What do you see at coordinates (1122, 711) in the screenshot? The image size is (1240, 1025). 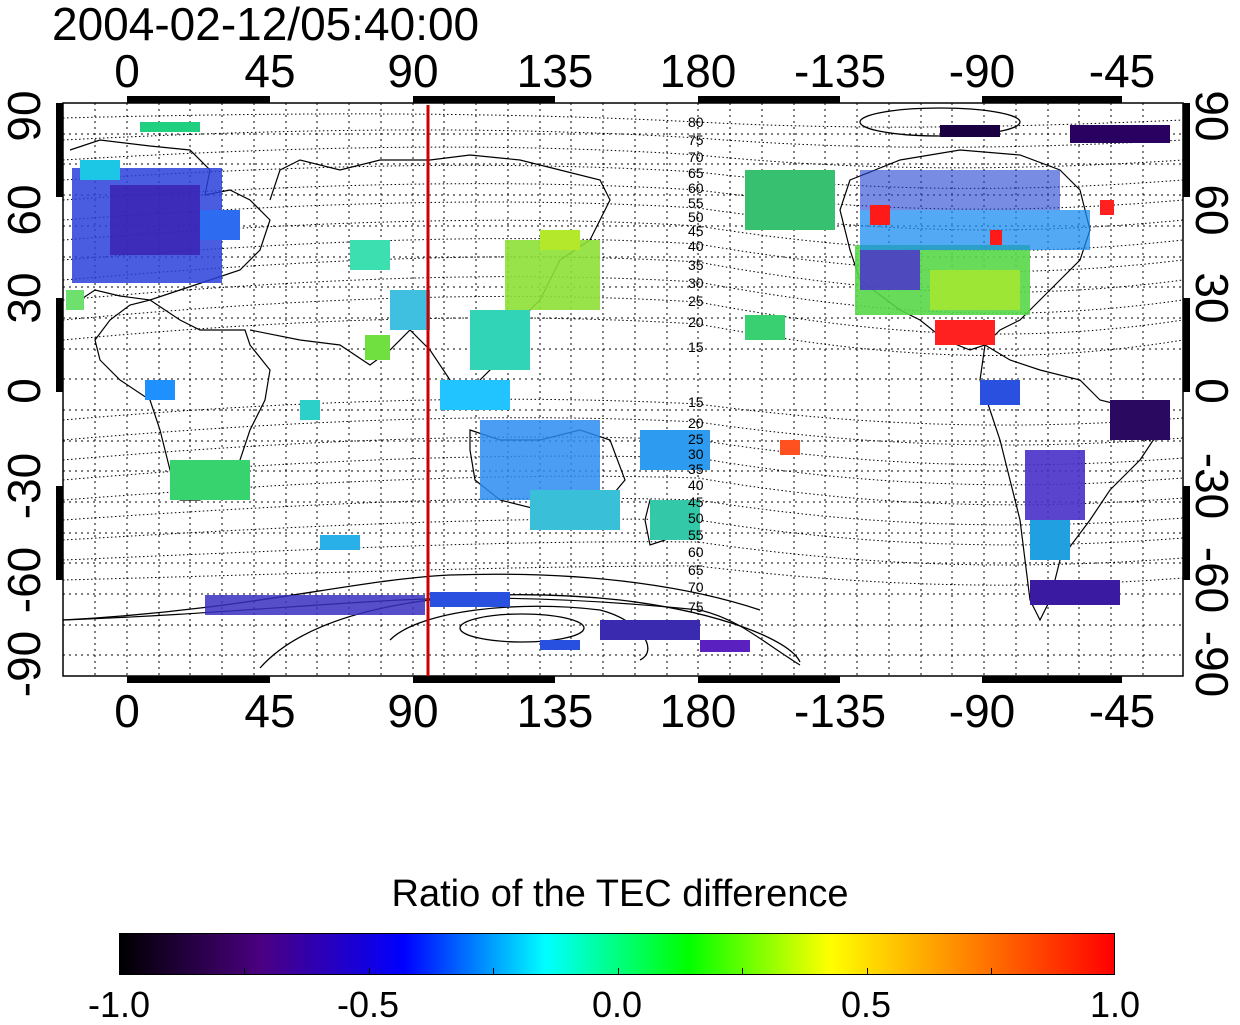 I see `bottom-lon-tick: -45` at bounding box center [1122, 711].